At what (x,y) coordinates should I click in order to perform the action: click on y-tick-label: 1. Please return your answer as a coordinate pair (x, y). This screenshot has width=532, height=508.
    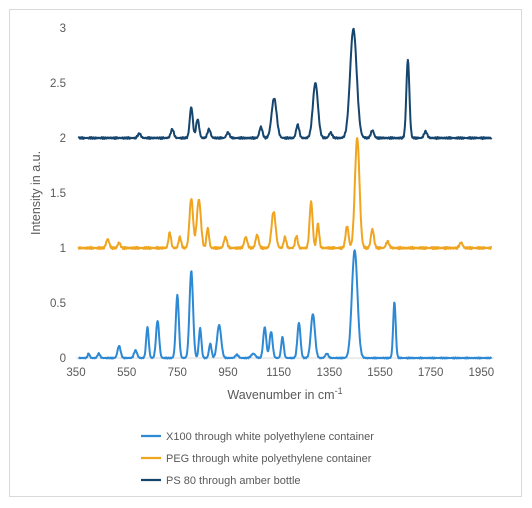
    Looking at the image, I should click on (63, 249).